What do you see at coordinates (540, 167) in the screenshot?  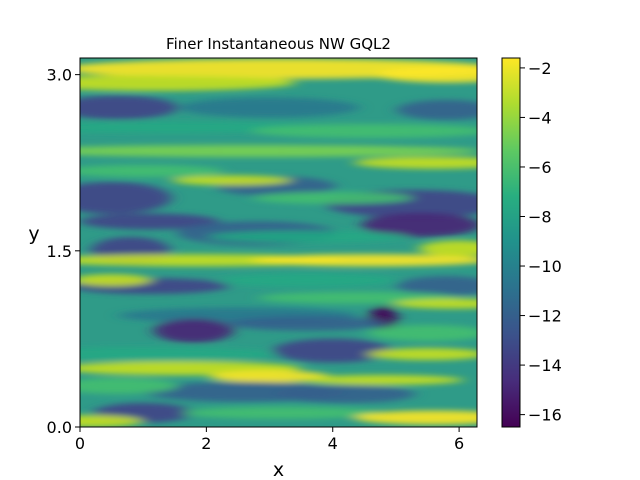 I see `colorbar-tick-label: −6` at bounding box center [540, 167].